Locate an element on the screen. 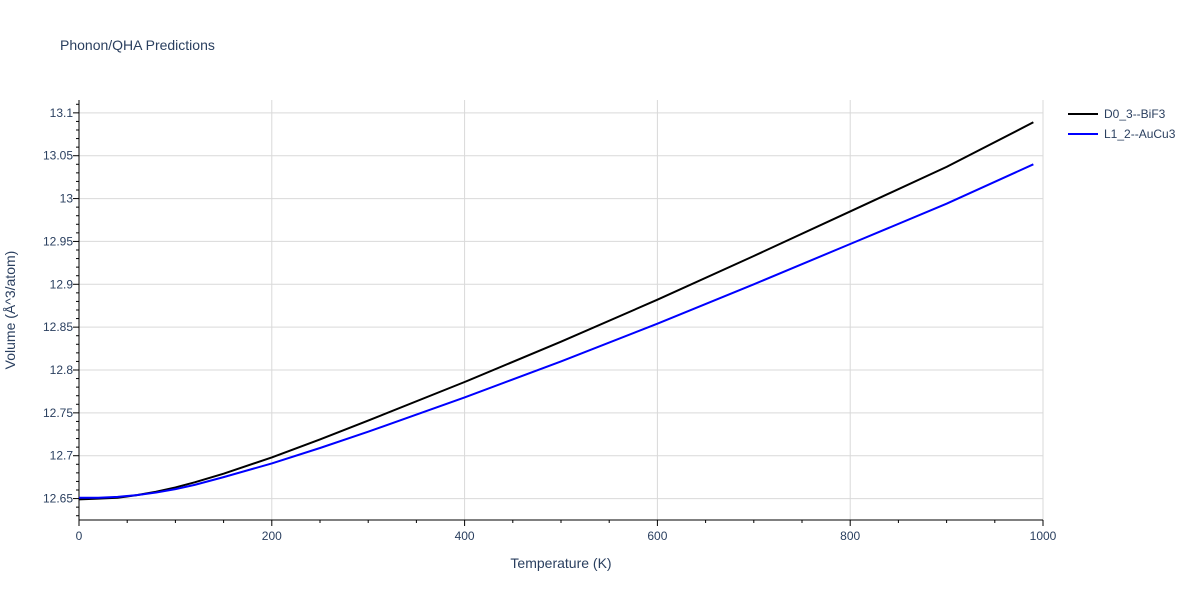  y-tick-label: 13.05 is located at coordinates (58, 156).